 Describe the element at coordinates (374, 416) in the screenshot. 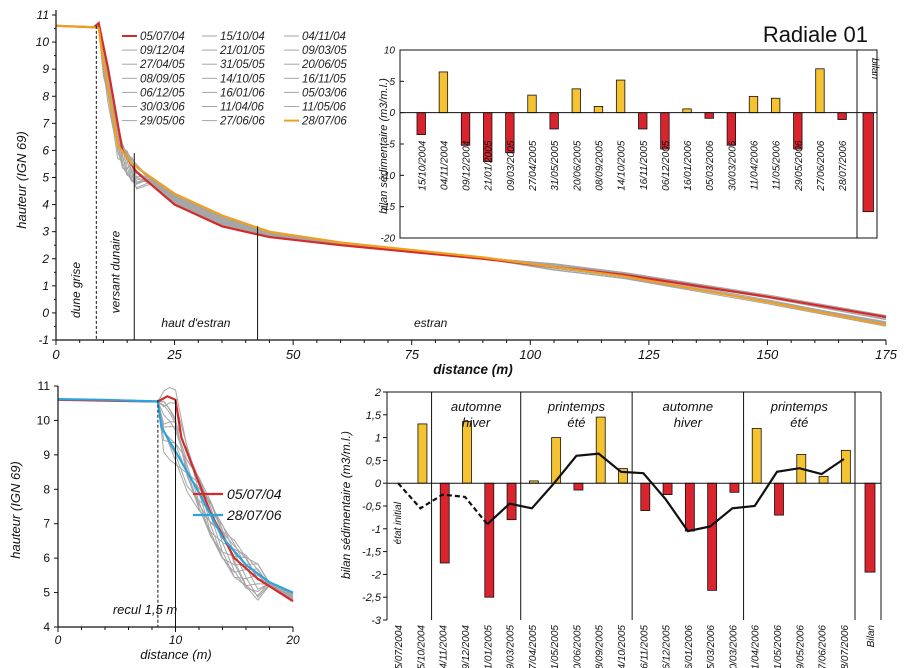

I see `cum-y-tick-label: 1,5` at that location.